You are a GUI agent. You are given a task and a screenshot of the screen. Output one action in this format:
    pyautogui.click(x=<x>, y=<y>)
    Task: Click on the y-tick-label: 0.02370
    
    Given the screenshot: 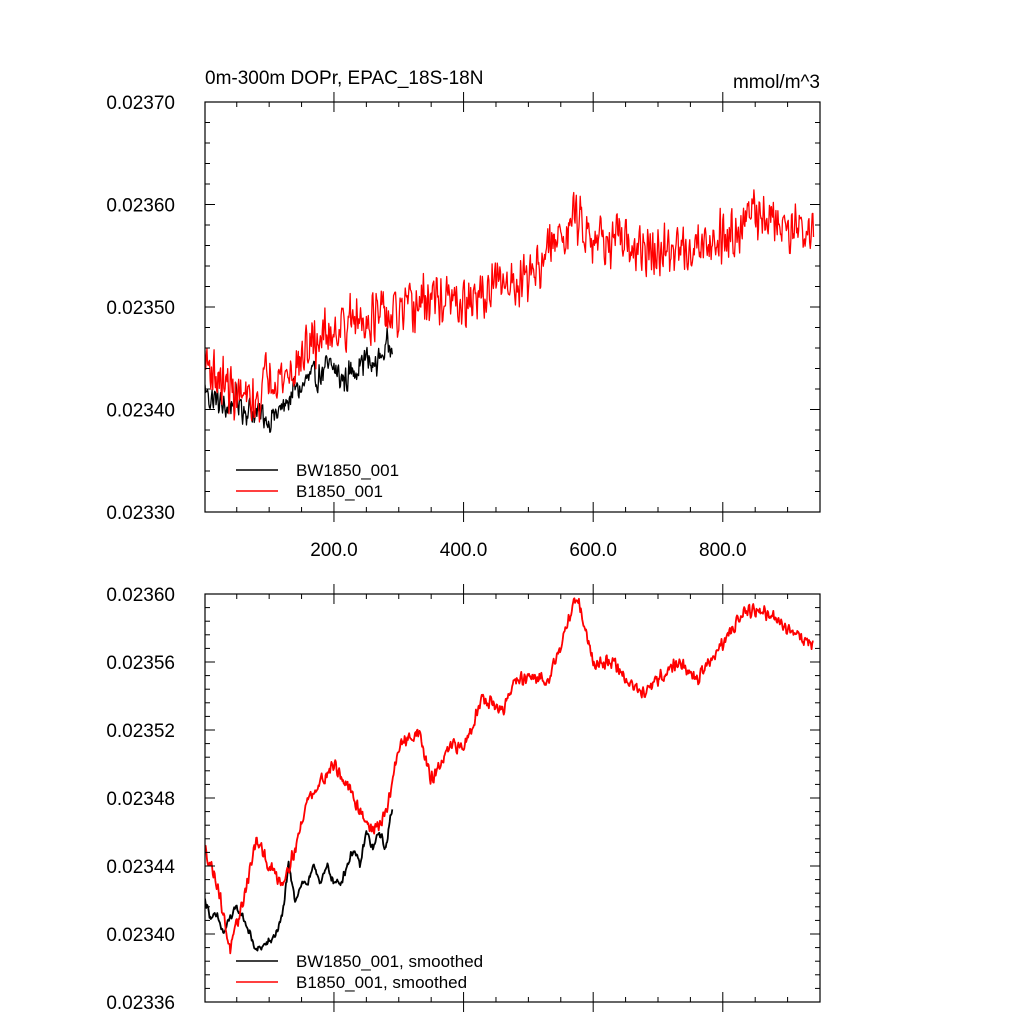 What is the action you would take?
    pyautogui.click(x=140, y=103)
    